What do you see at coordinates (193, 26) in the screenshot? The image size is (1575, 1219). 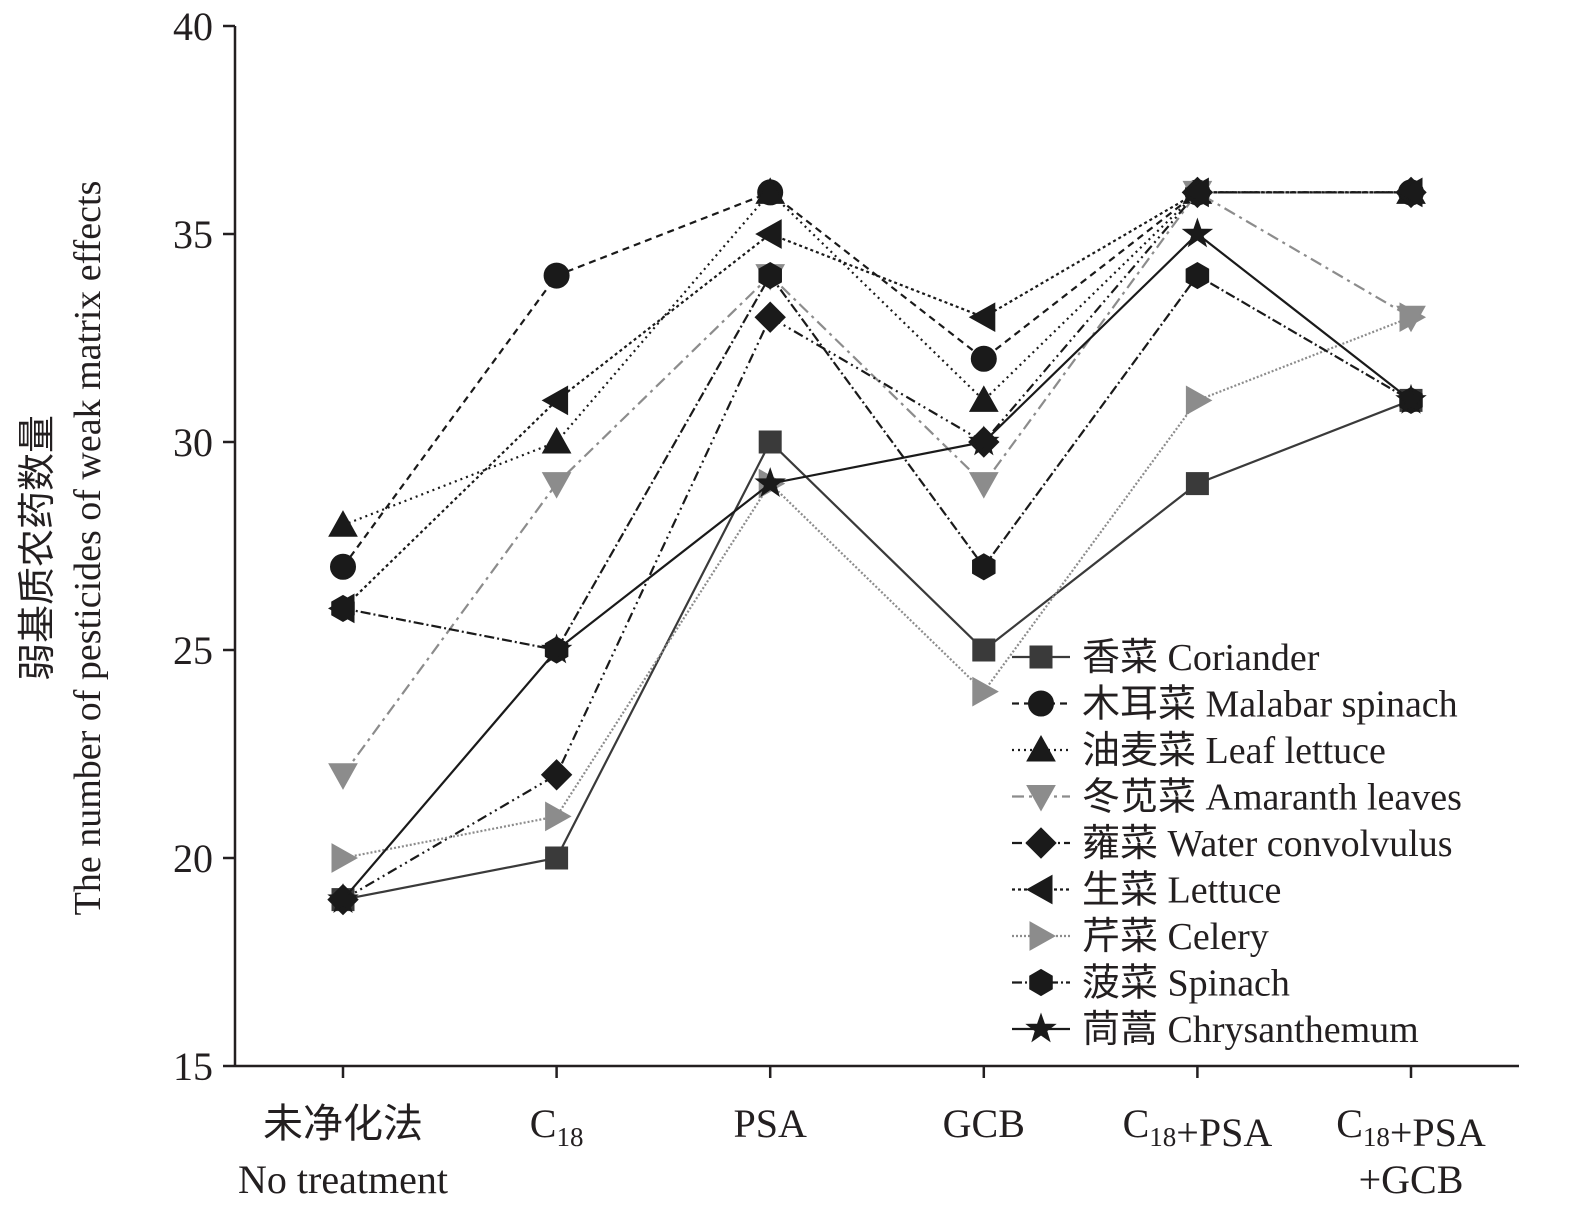 I see `y-tick-label: 40` at bounding box center [193, 26].